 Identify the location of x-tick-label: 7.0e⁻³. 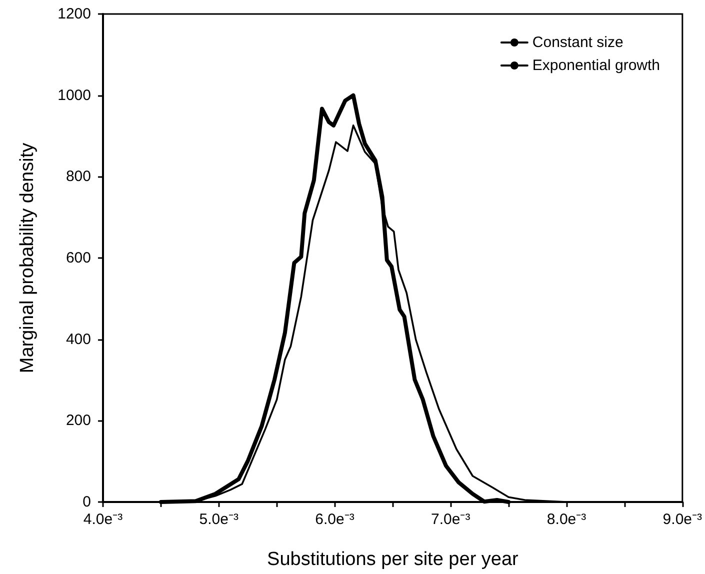
(450, 519).